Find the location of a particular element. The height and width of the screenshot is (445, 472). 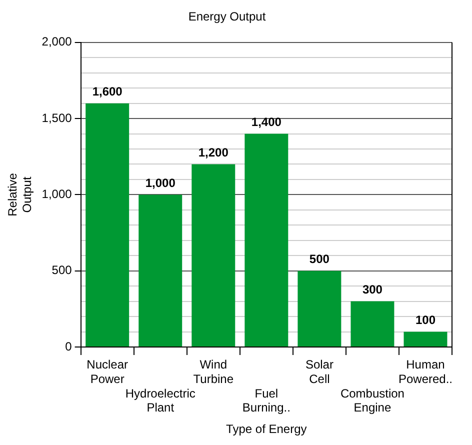

data-label: 500 is located at coordinates (319, 259).